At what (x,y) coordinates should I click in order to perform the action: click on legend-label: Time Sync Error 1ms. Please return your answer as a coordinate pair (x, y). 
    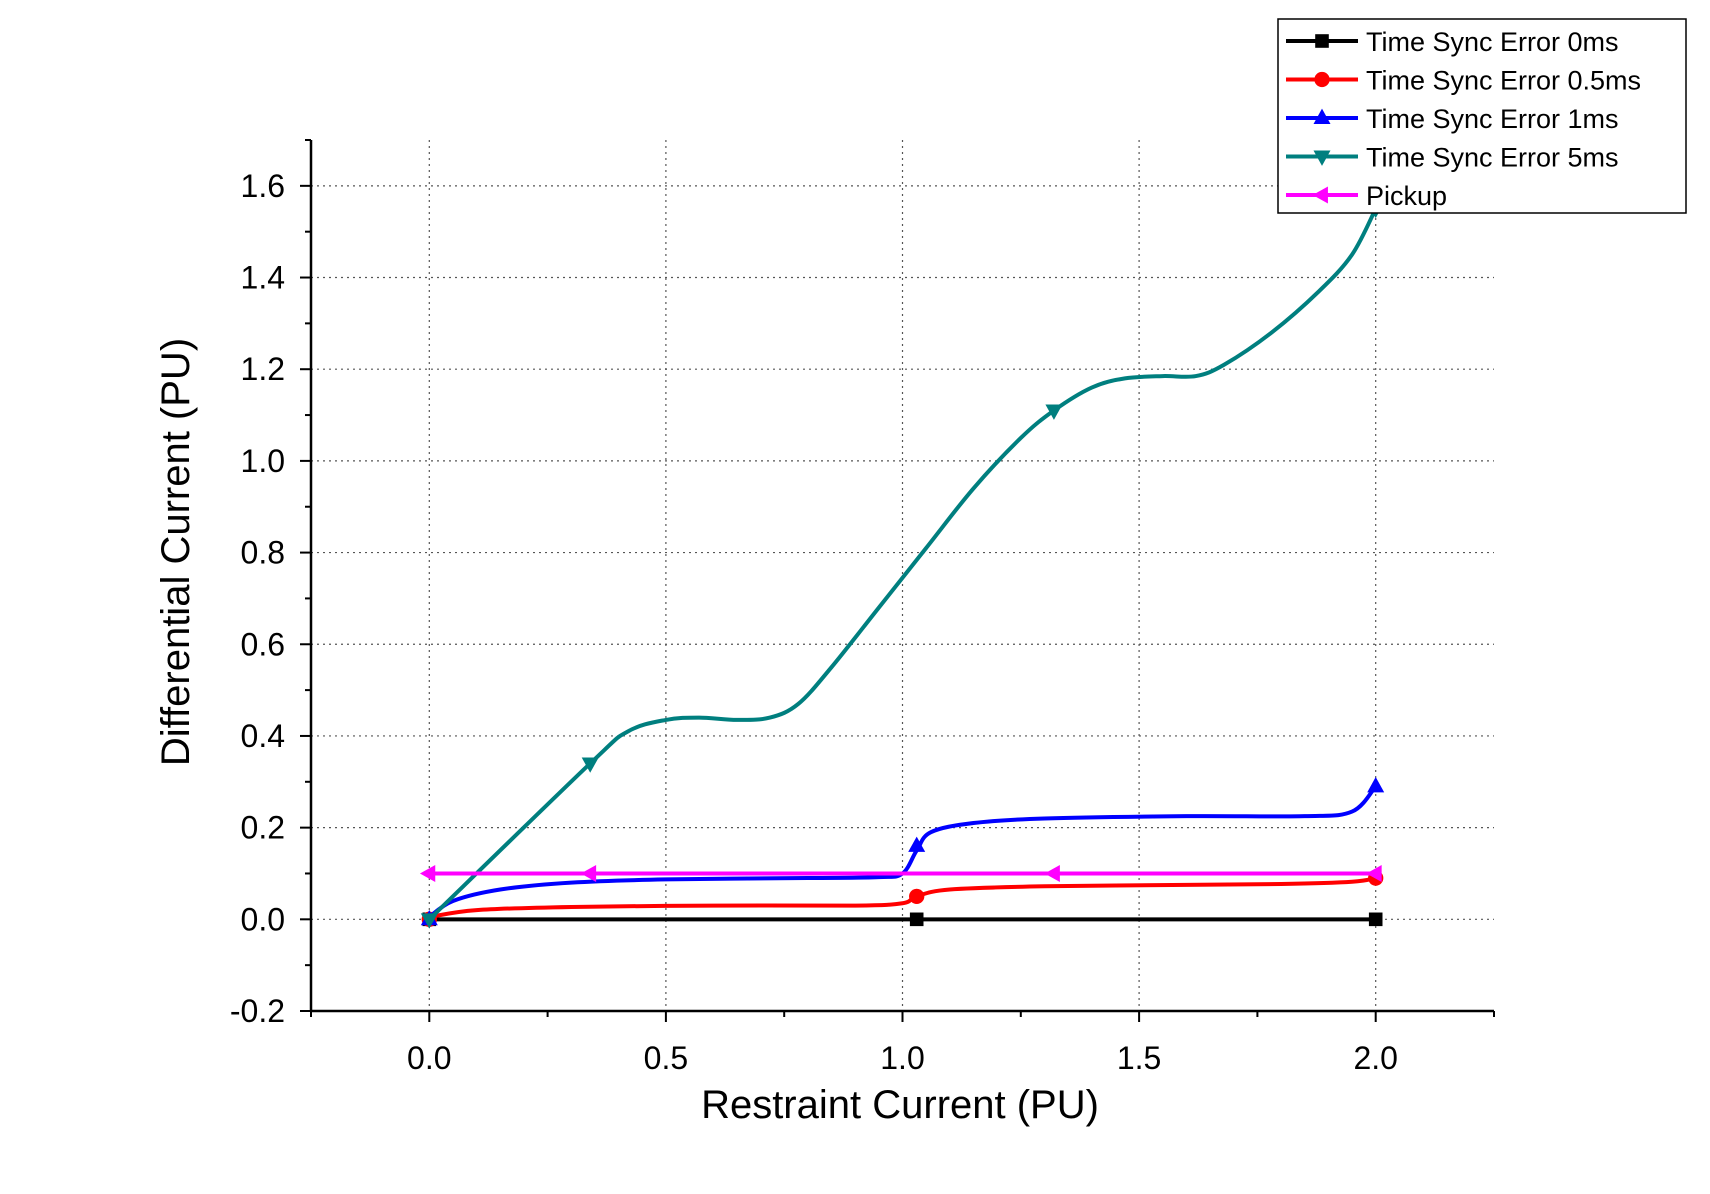
    Looking at the image, I should click on (1492, 119).